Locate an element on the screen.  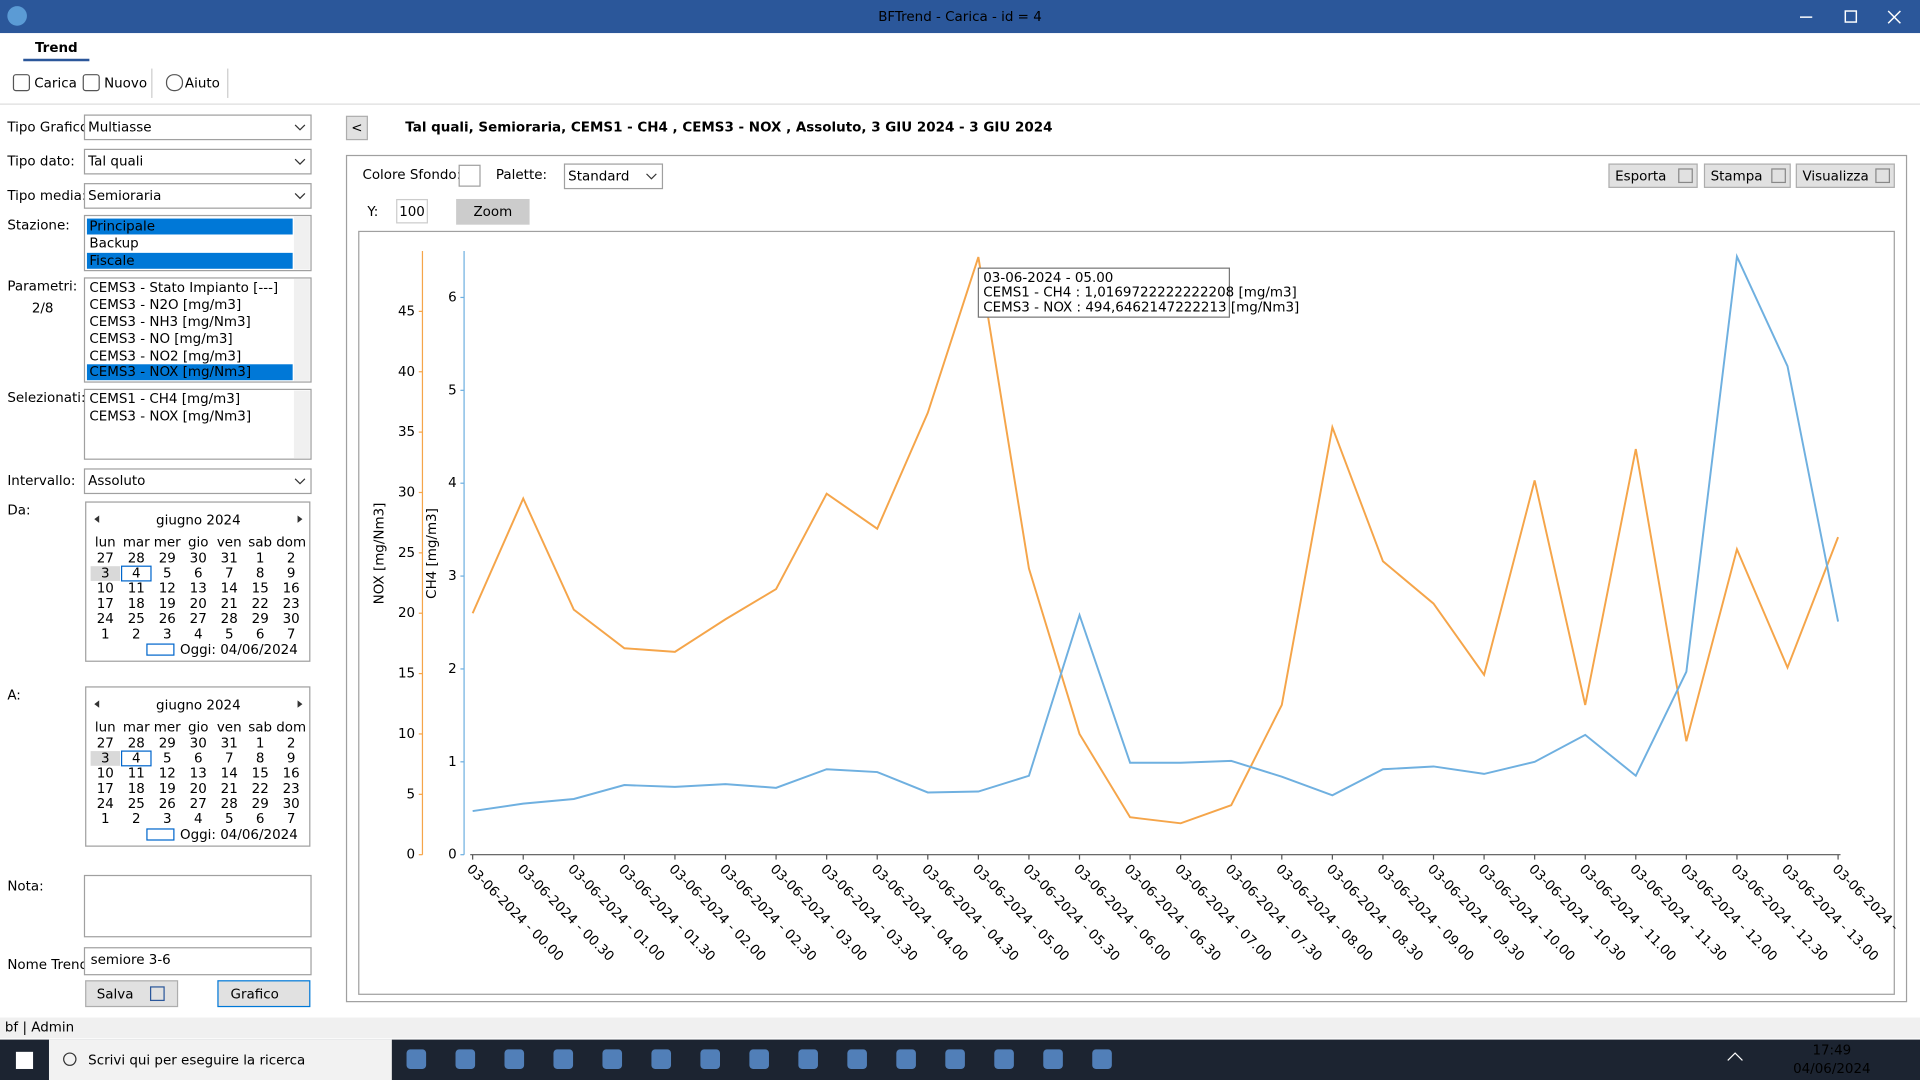
y-tick-label: 4 is located at coordinates (452, 483).